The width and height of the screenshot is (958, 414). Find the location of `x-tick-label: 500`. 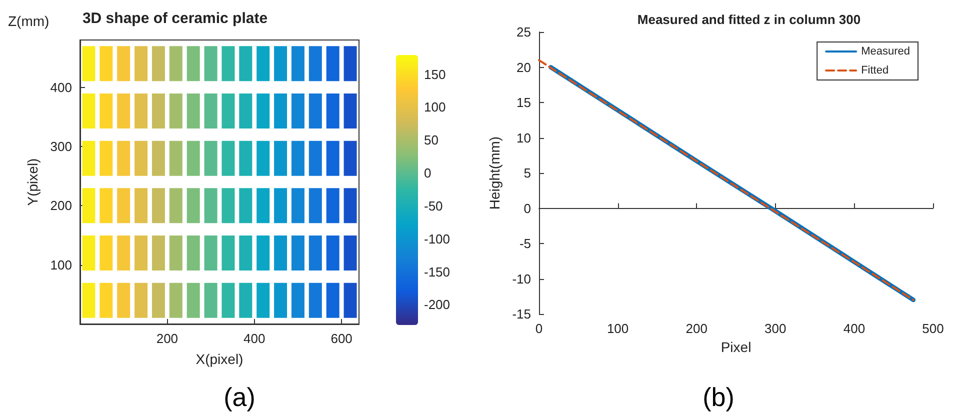

x-tick-label: 500 is located at coordinates (933, 328).